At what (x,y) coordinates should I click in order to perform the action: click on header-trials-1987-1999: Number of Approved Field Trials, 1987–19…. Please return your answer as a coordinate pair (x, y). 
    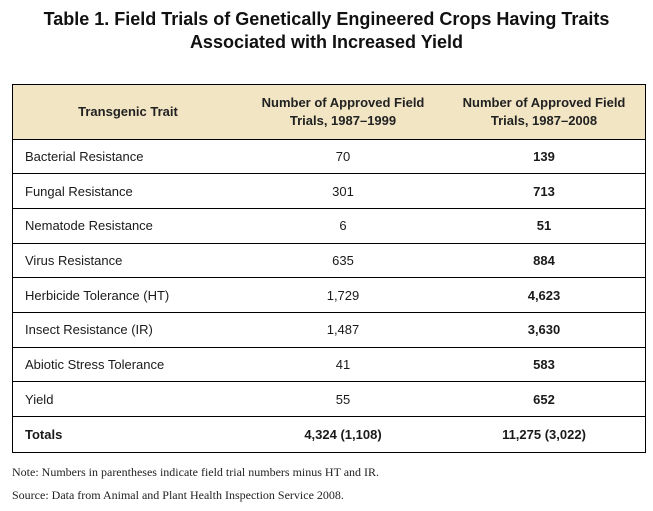
    Looking at the image, I should click on (343, 112).